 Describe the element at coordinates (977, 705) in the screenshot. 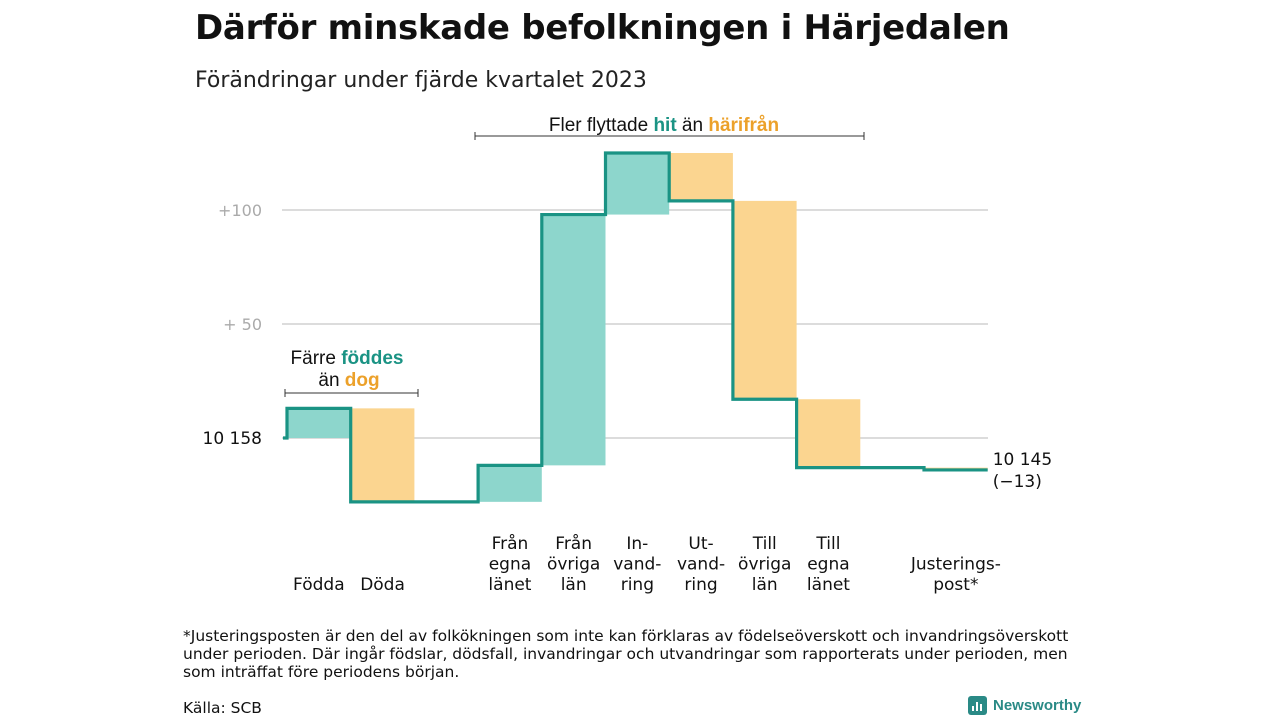

I see `newsworthy-logo-icon` at that location.